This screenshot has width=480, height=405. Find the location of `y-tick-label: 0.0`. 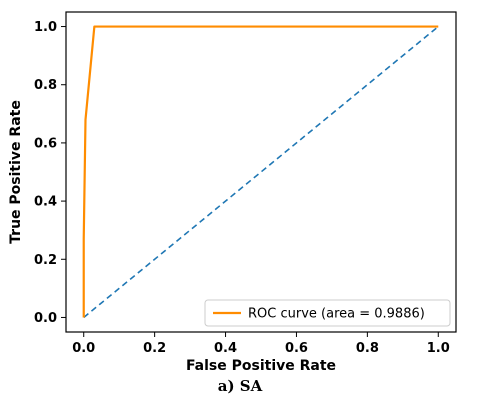

y-tick-label: 0.0 is located at coordinates (45, 318).